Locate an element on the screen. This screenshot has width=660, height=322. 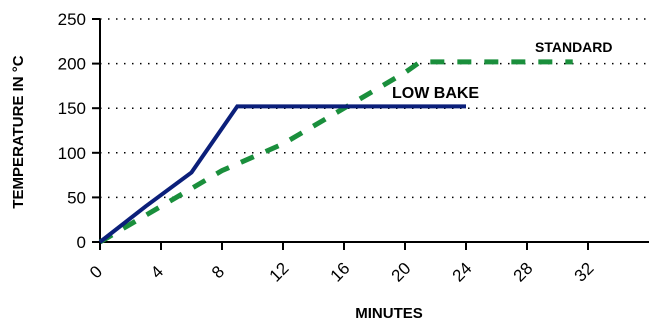
y-tick-label-150: 150 is located at coordinates (72, 108).